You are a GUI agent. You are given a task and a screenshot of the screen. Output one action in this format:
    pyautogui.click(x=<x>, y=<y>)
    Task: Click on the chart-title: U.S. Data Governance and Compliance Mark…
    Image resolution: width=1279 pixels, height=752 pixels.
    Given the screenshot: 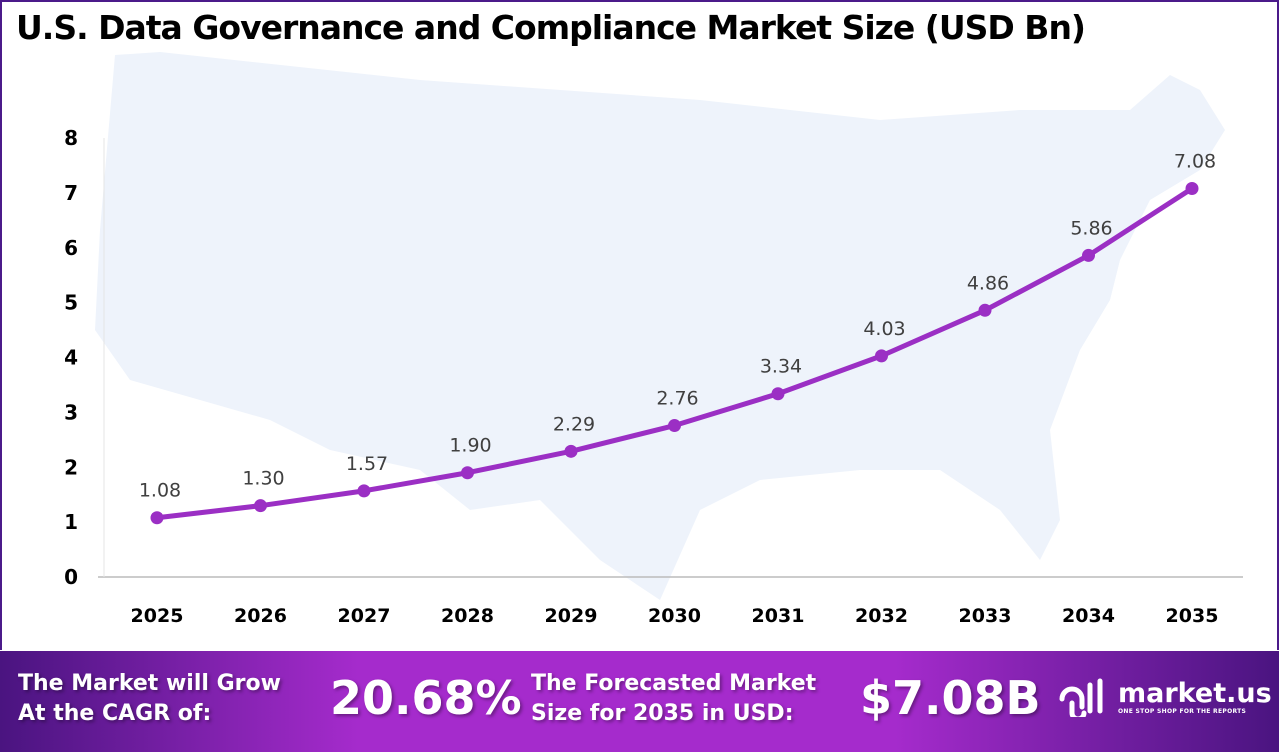 What is the action you would take?
    pyautogui.click(x=551, y=27)
    